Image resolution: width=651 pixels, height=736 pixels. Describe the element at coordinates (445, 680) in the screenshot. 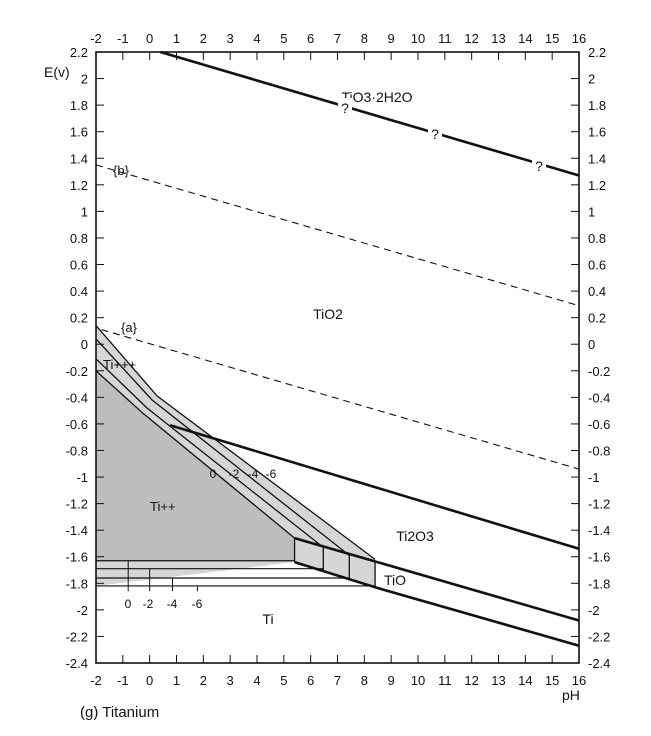

I see `x-tick-label-bottom: 11` at that location.